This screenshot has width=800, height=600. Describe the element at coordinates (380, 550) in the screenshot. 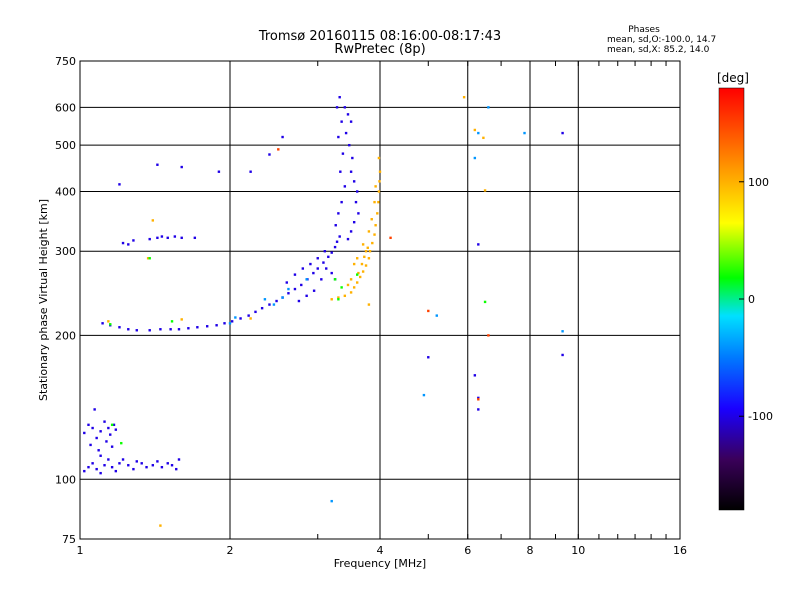

I see `x-tick-label: 4` at that location.